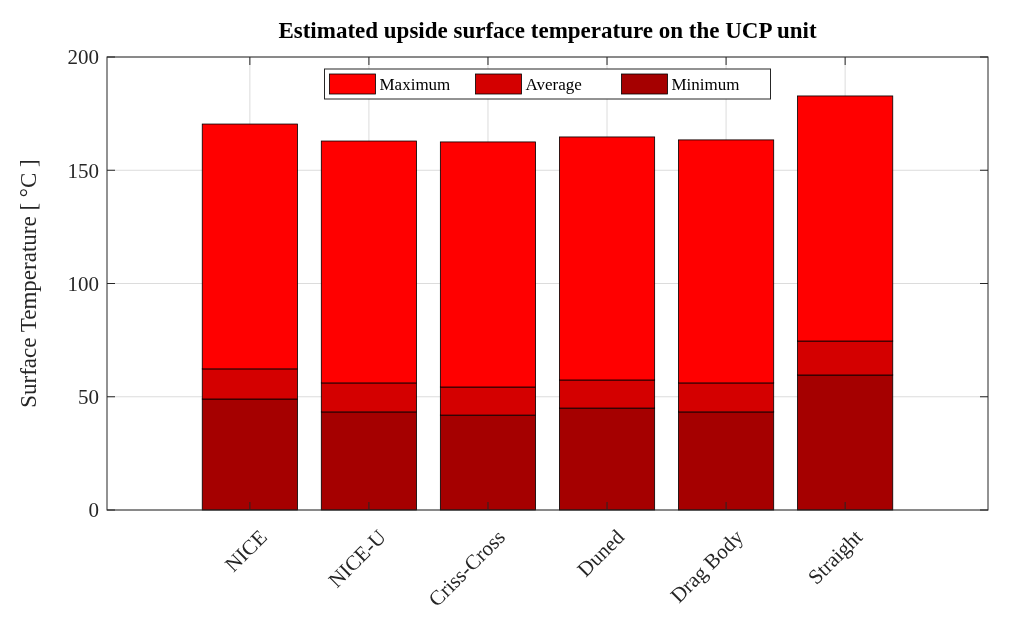 This screenshot has width=1009, height=637. Describe the element at coordinates (83, 57) in the screenshot. I see `y-tick-label: 200` at that location.